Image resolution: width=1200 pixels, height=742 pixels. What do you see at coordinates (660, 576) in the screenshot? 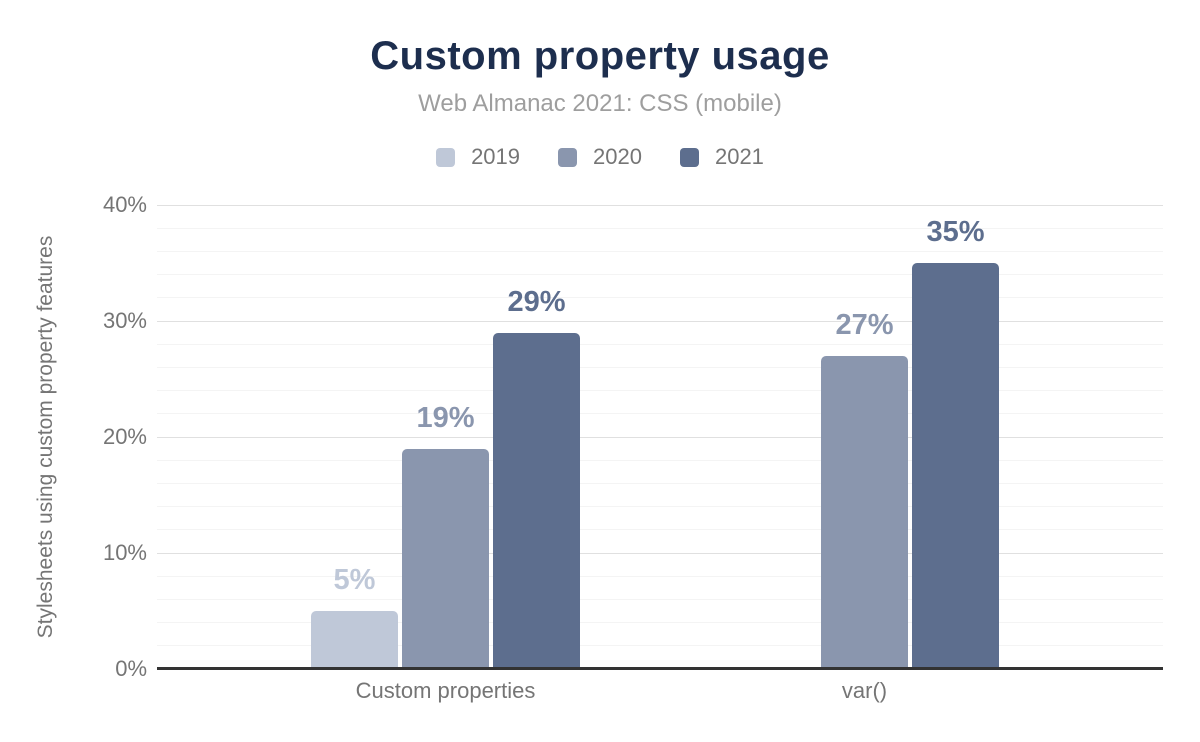
I see `gridline-8pct` at bounding box center [660, 576].